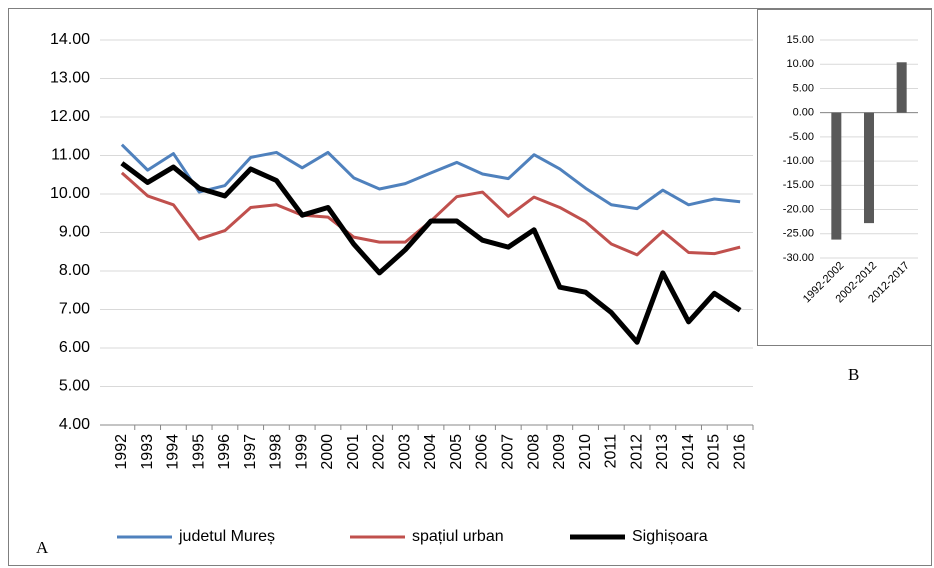 The width and height of the screenshot is (934, 568). I want to click on x-tick-label: 2006, so click(482, 452).